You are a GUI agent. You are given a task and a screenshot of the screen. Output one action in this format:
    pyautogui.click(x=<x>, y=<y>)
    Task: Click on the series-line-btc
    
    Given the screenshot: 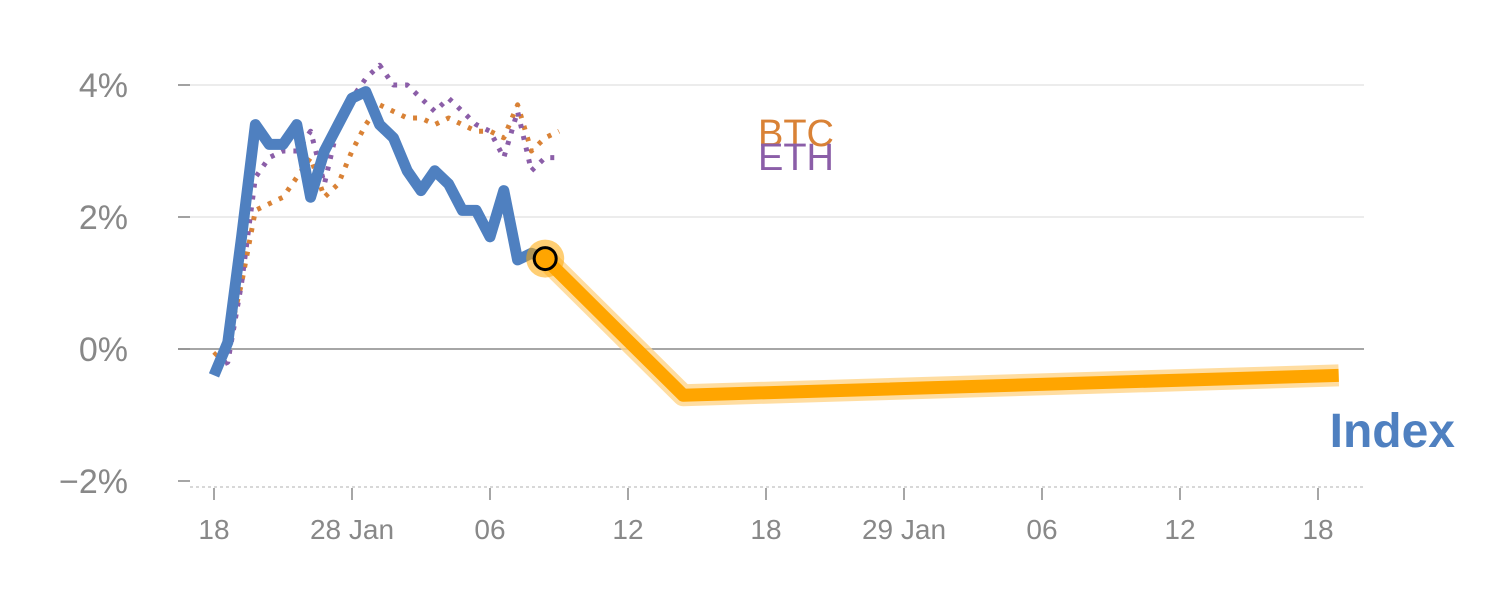 What is the action you would take?
    pyautogui.click(x=386, y=230)
    